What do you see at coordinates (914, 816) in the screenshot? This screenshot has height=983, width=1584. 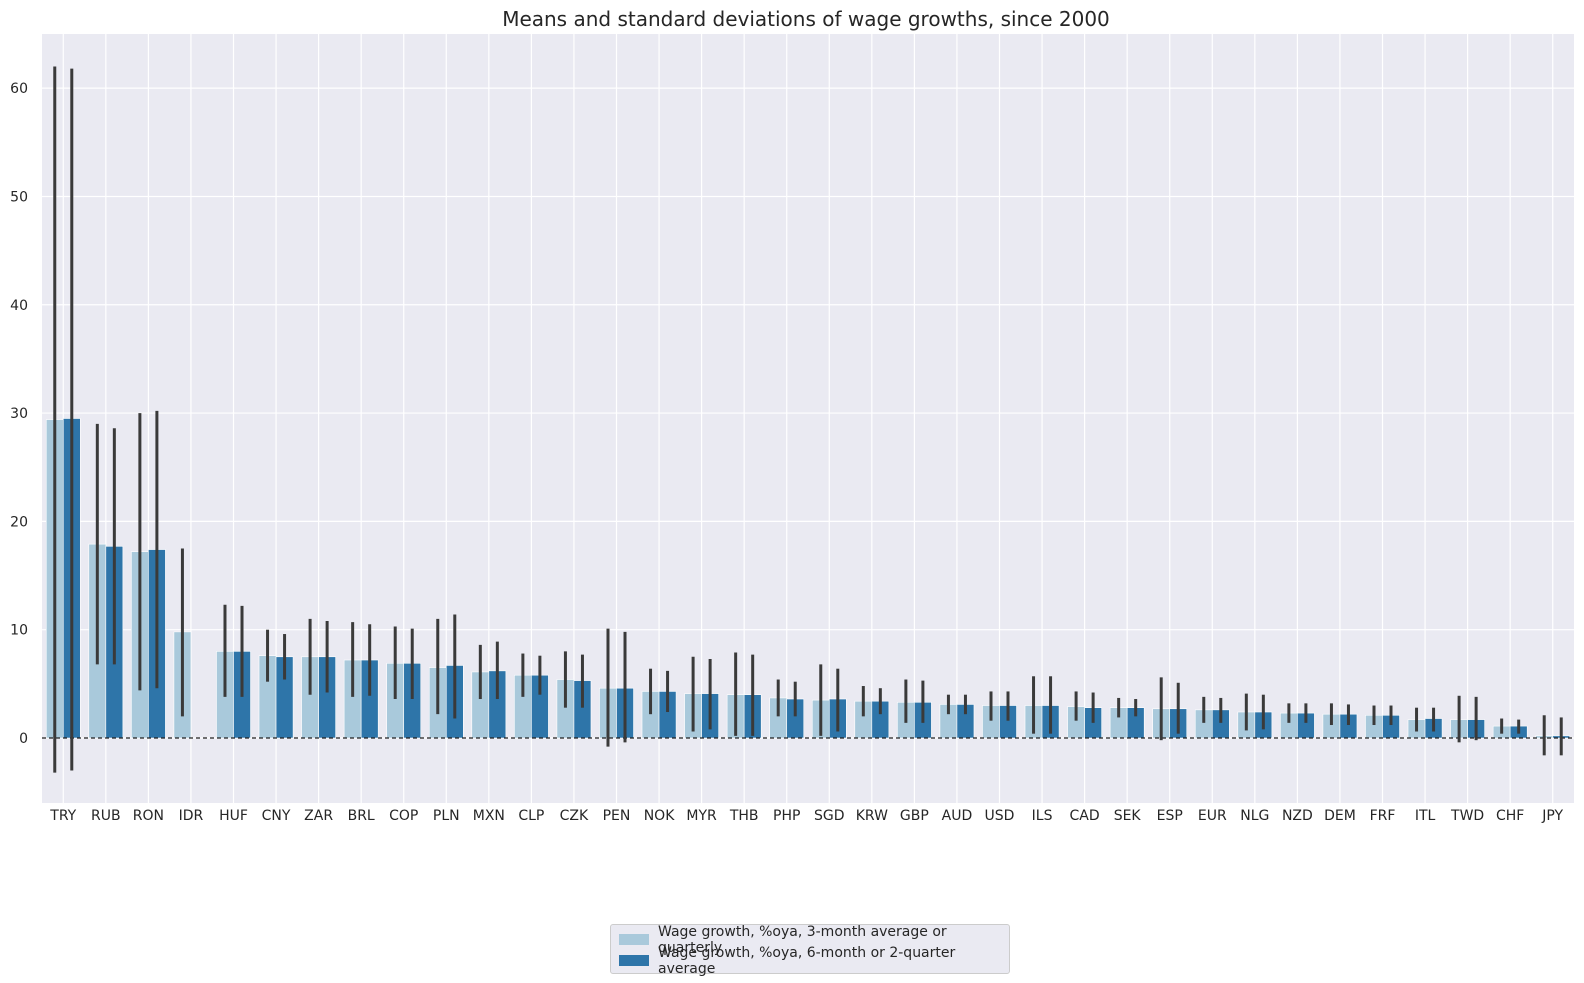 I see `x-tick-label: GBP` at bounding box center [914, 816].